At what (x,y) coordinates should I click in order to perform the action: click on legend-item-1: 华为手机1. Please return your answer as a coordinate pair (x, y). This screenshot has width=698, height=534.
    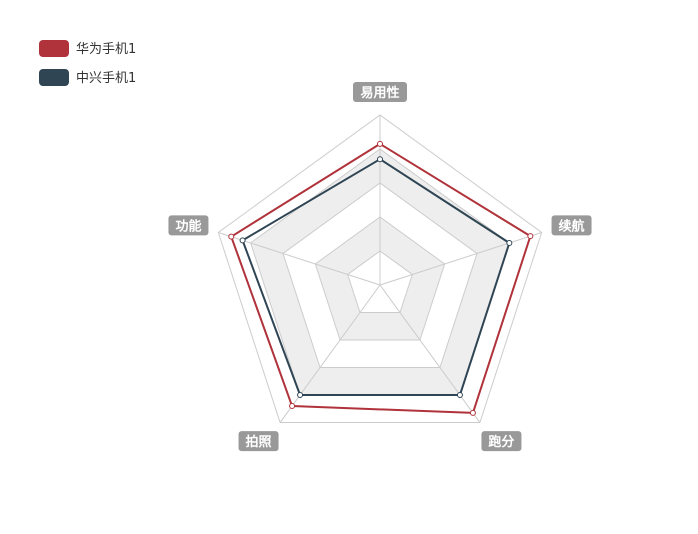
    Looking at the image, I should click on (87, 48).